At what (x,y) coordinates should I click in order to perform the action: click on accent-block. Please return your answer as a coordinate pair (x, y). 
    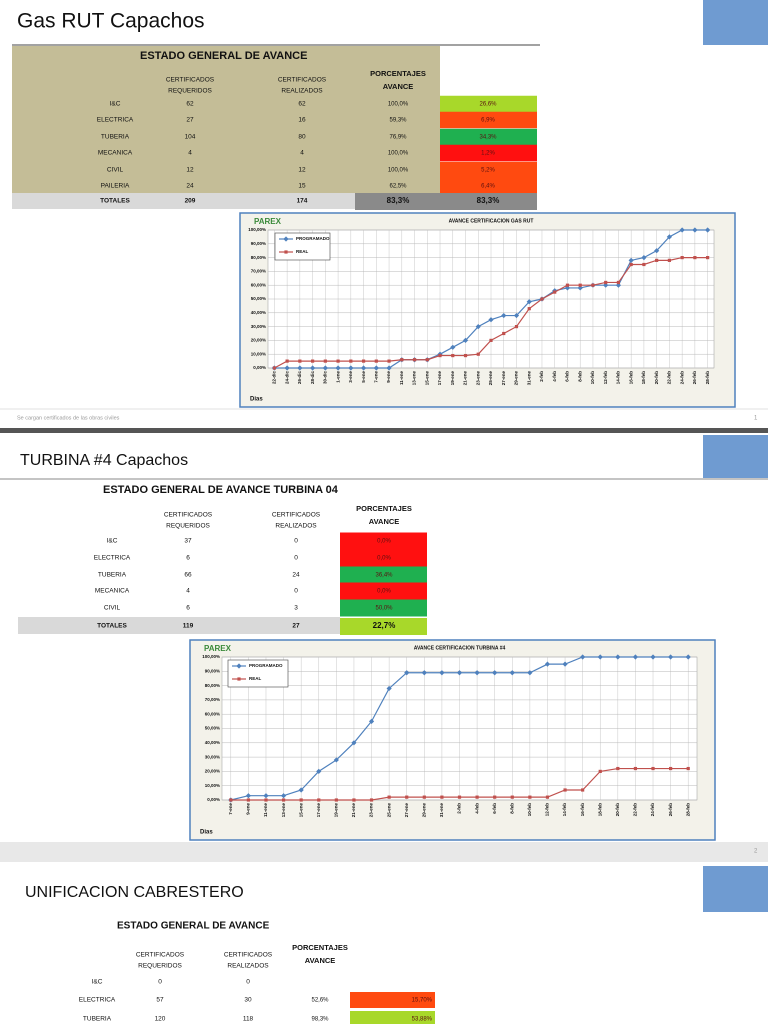
    Looking at the image, I should click on (735, 456).